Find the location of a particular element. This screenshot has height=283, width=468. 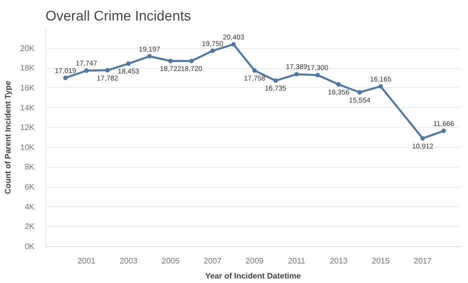

y-tick-label: 2K is located at coordinates (30, 227).